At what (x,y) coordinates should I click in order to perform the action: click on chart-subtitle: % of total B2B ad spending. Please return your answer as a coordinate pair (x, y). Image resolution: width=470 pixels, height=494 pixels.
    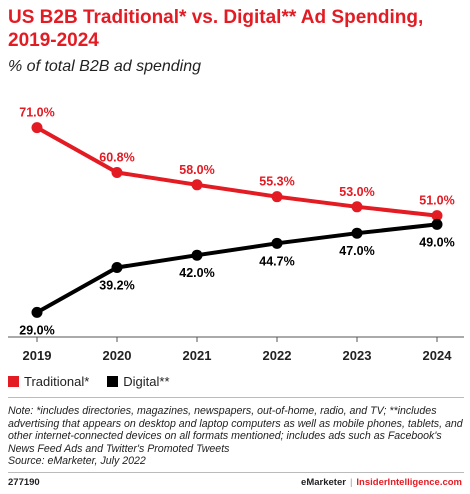
    Looking at the image, I should click on (105, 66).